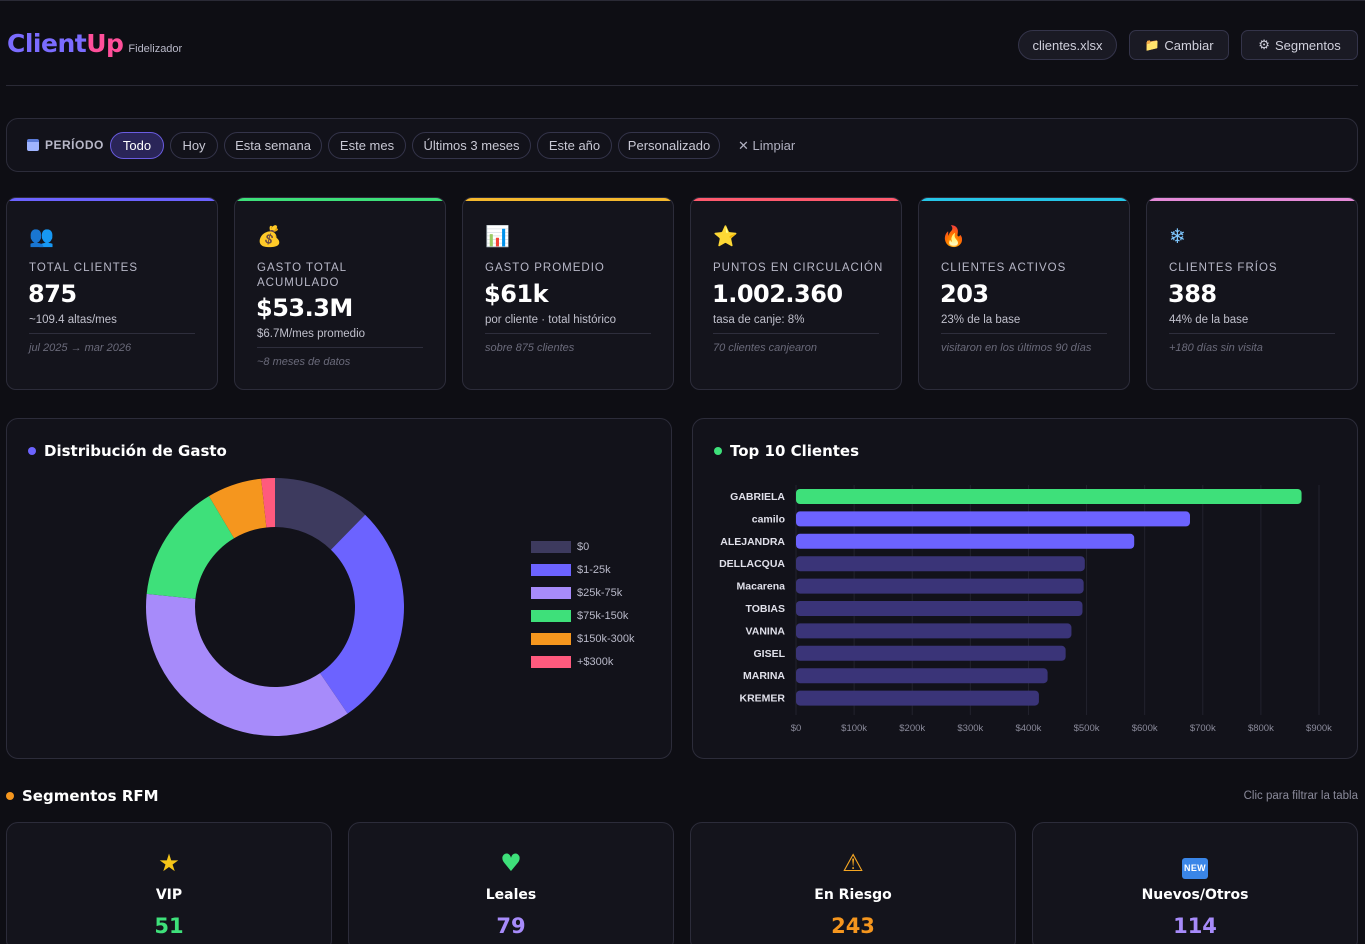 This screenshot has height=944, width=1365. What do you see at coordinates (922, 676) in the screenshot?
I see `bar-marina` at bounding box center [922, 676].